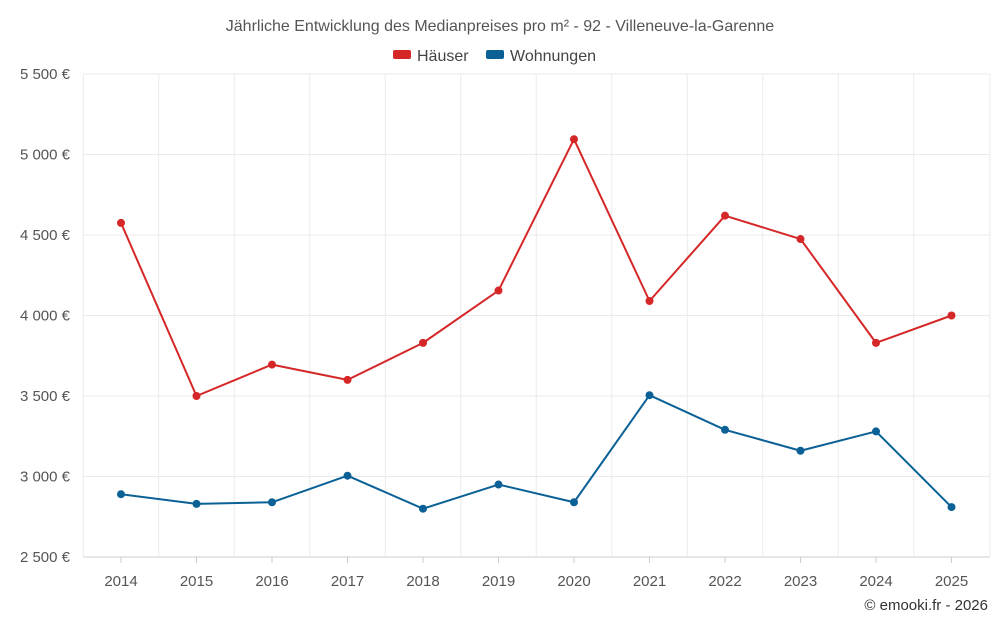 The image size is (1000, 625). Describe the element at coordinates (45, 235) in the screenshot. I see `y-tick-label: 4 500 €` at that location.